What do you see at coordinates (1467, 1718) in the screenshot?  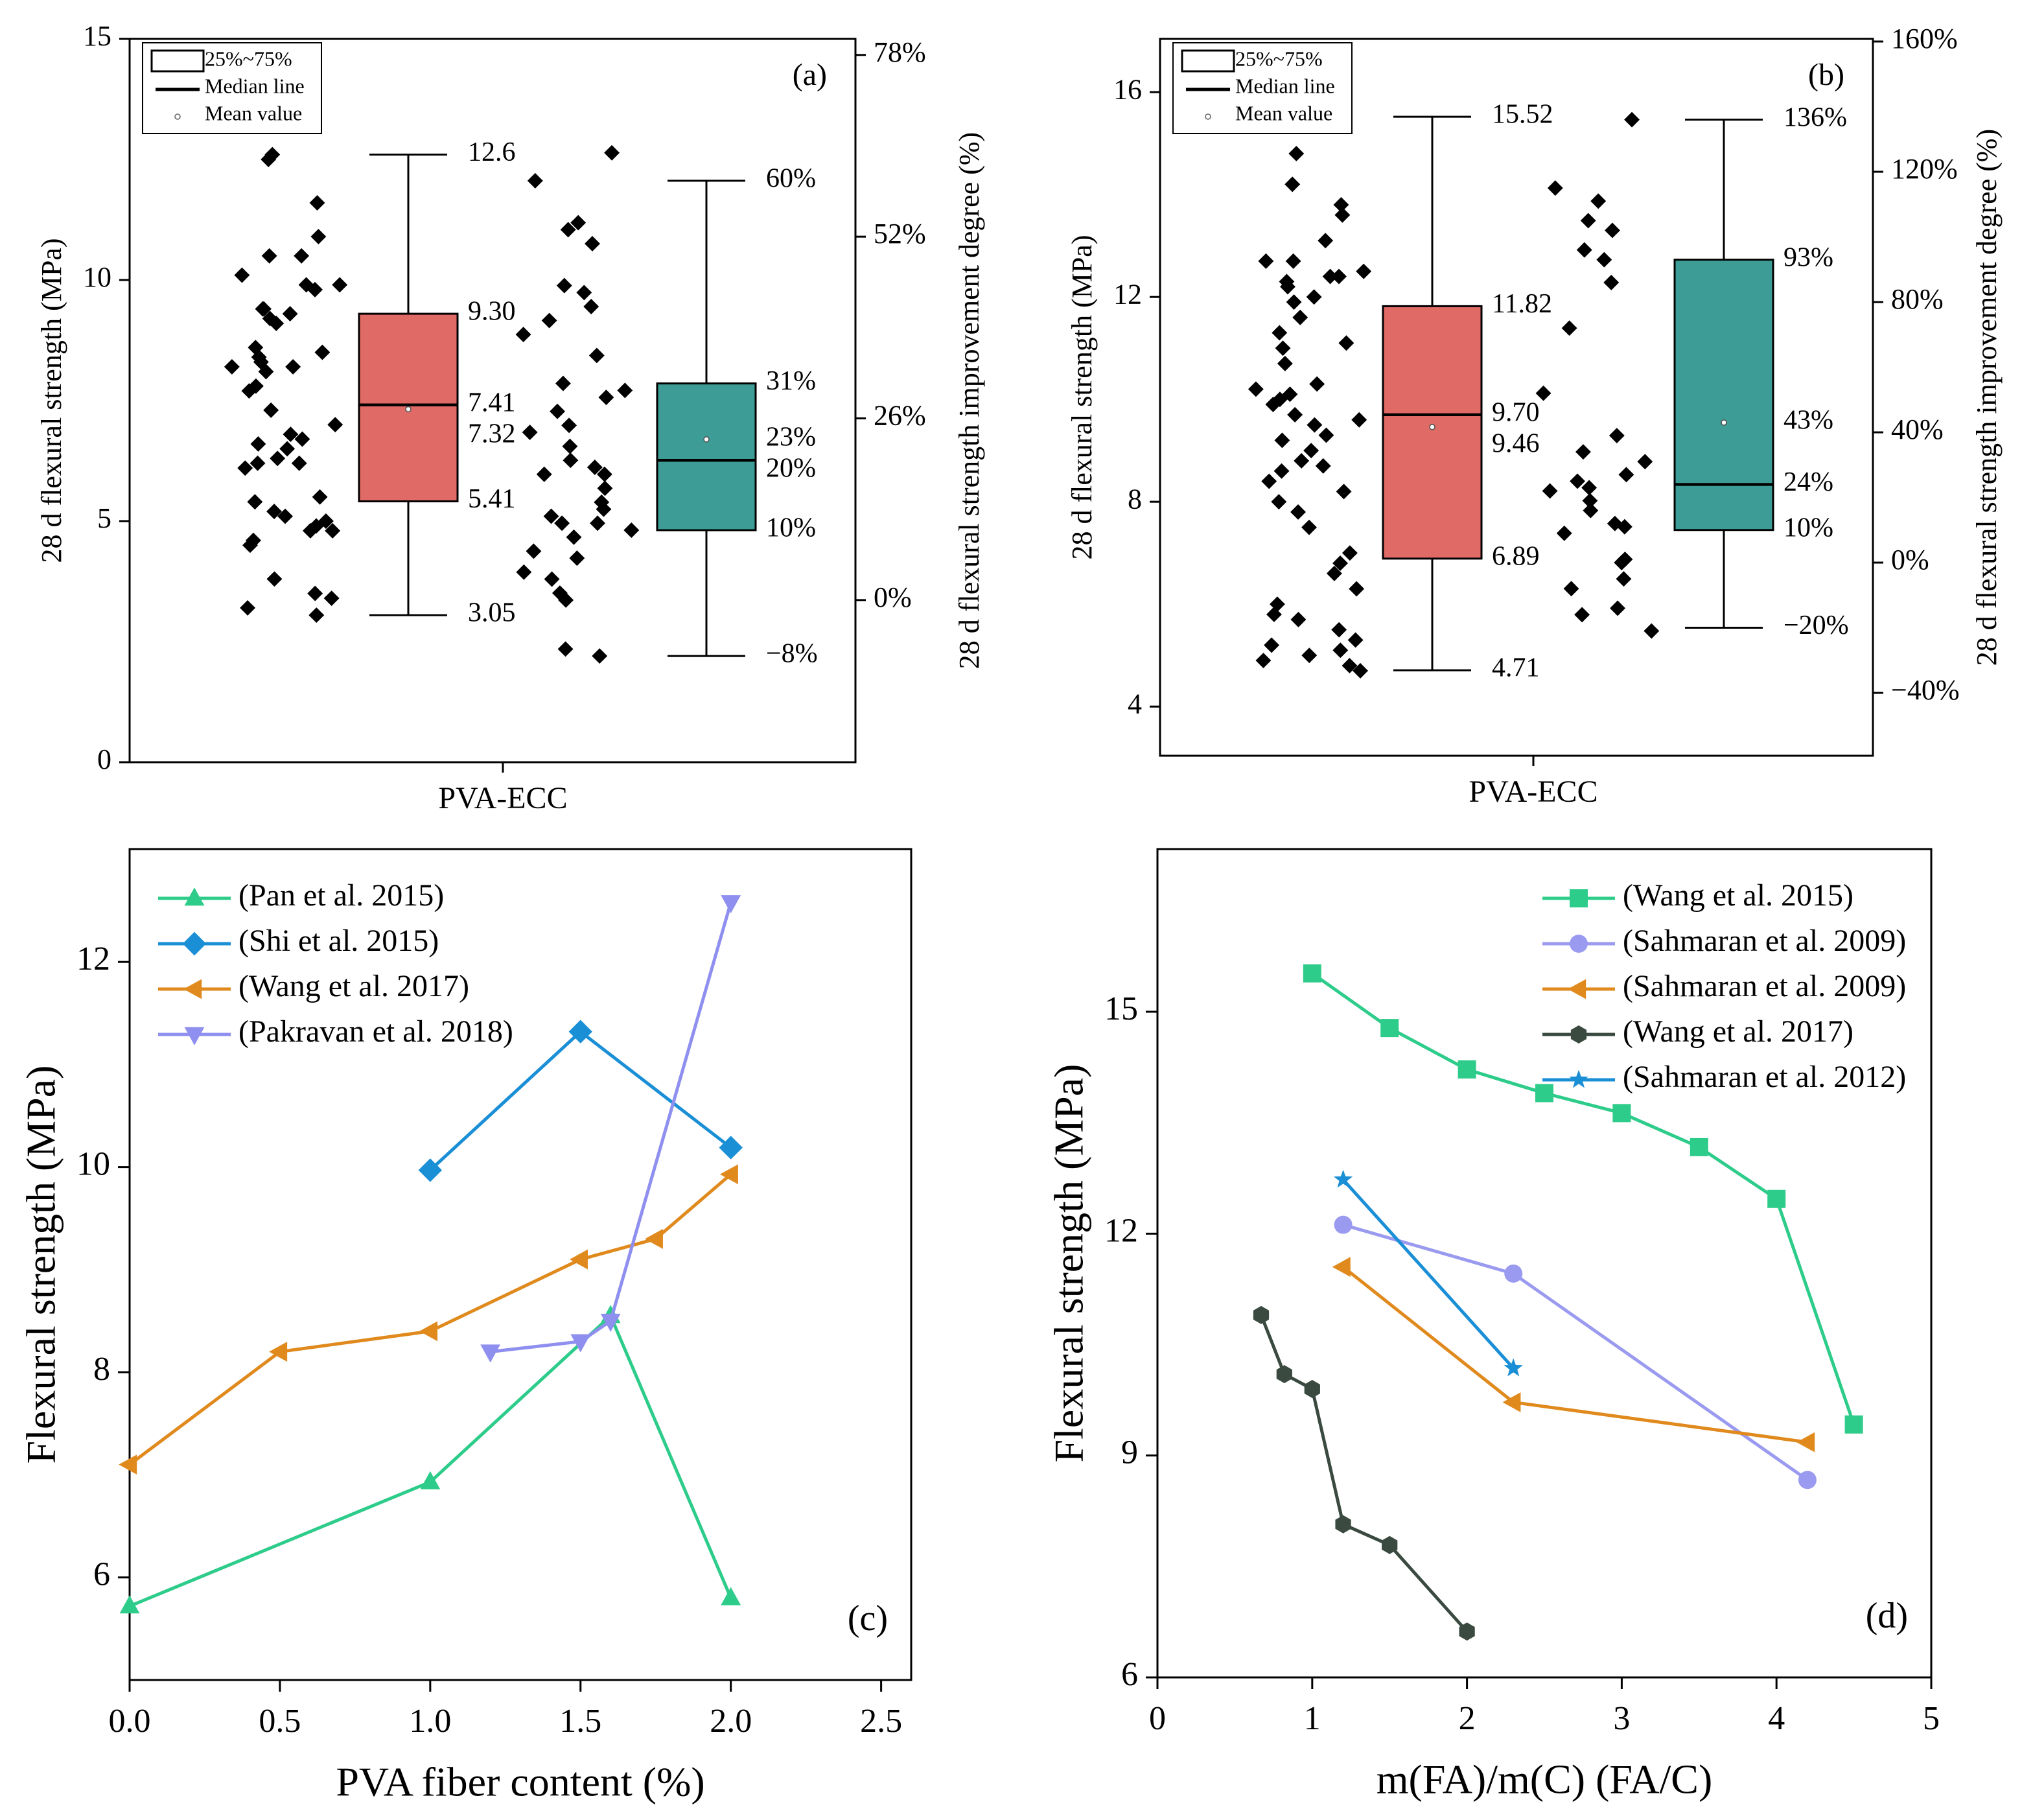 I see `x-tick-label: 2` at bounding box center [1467, 1718].